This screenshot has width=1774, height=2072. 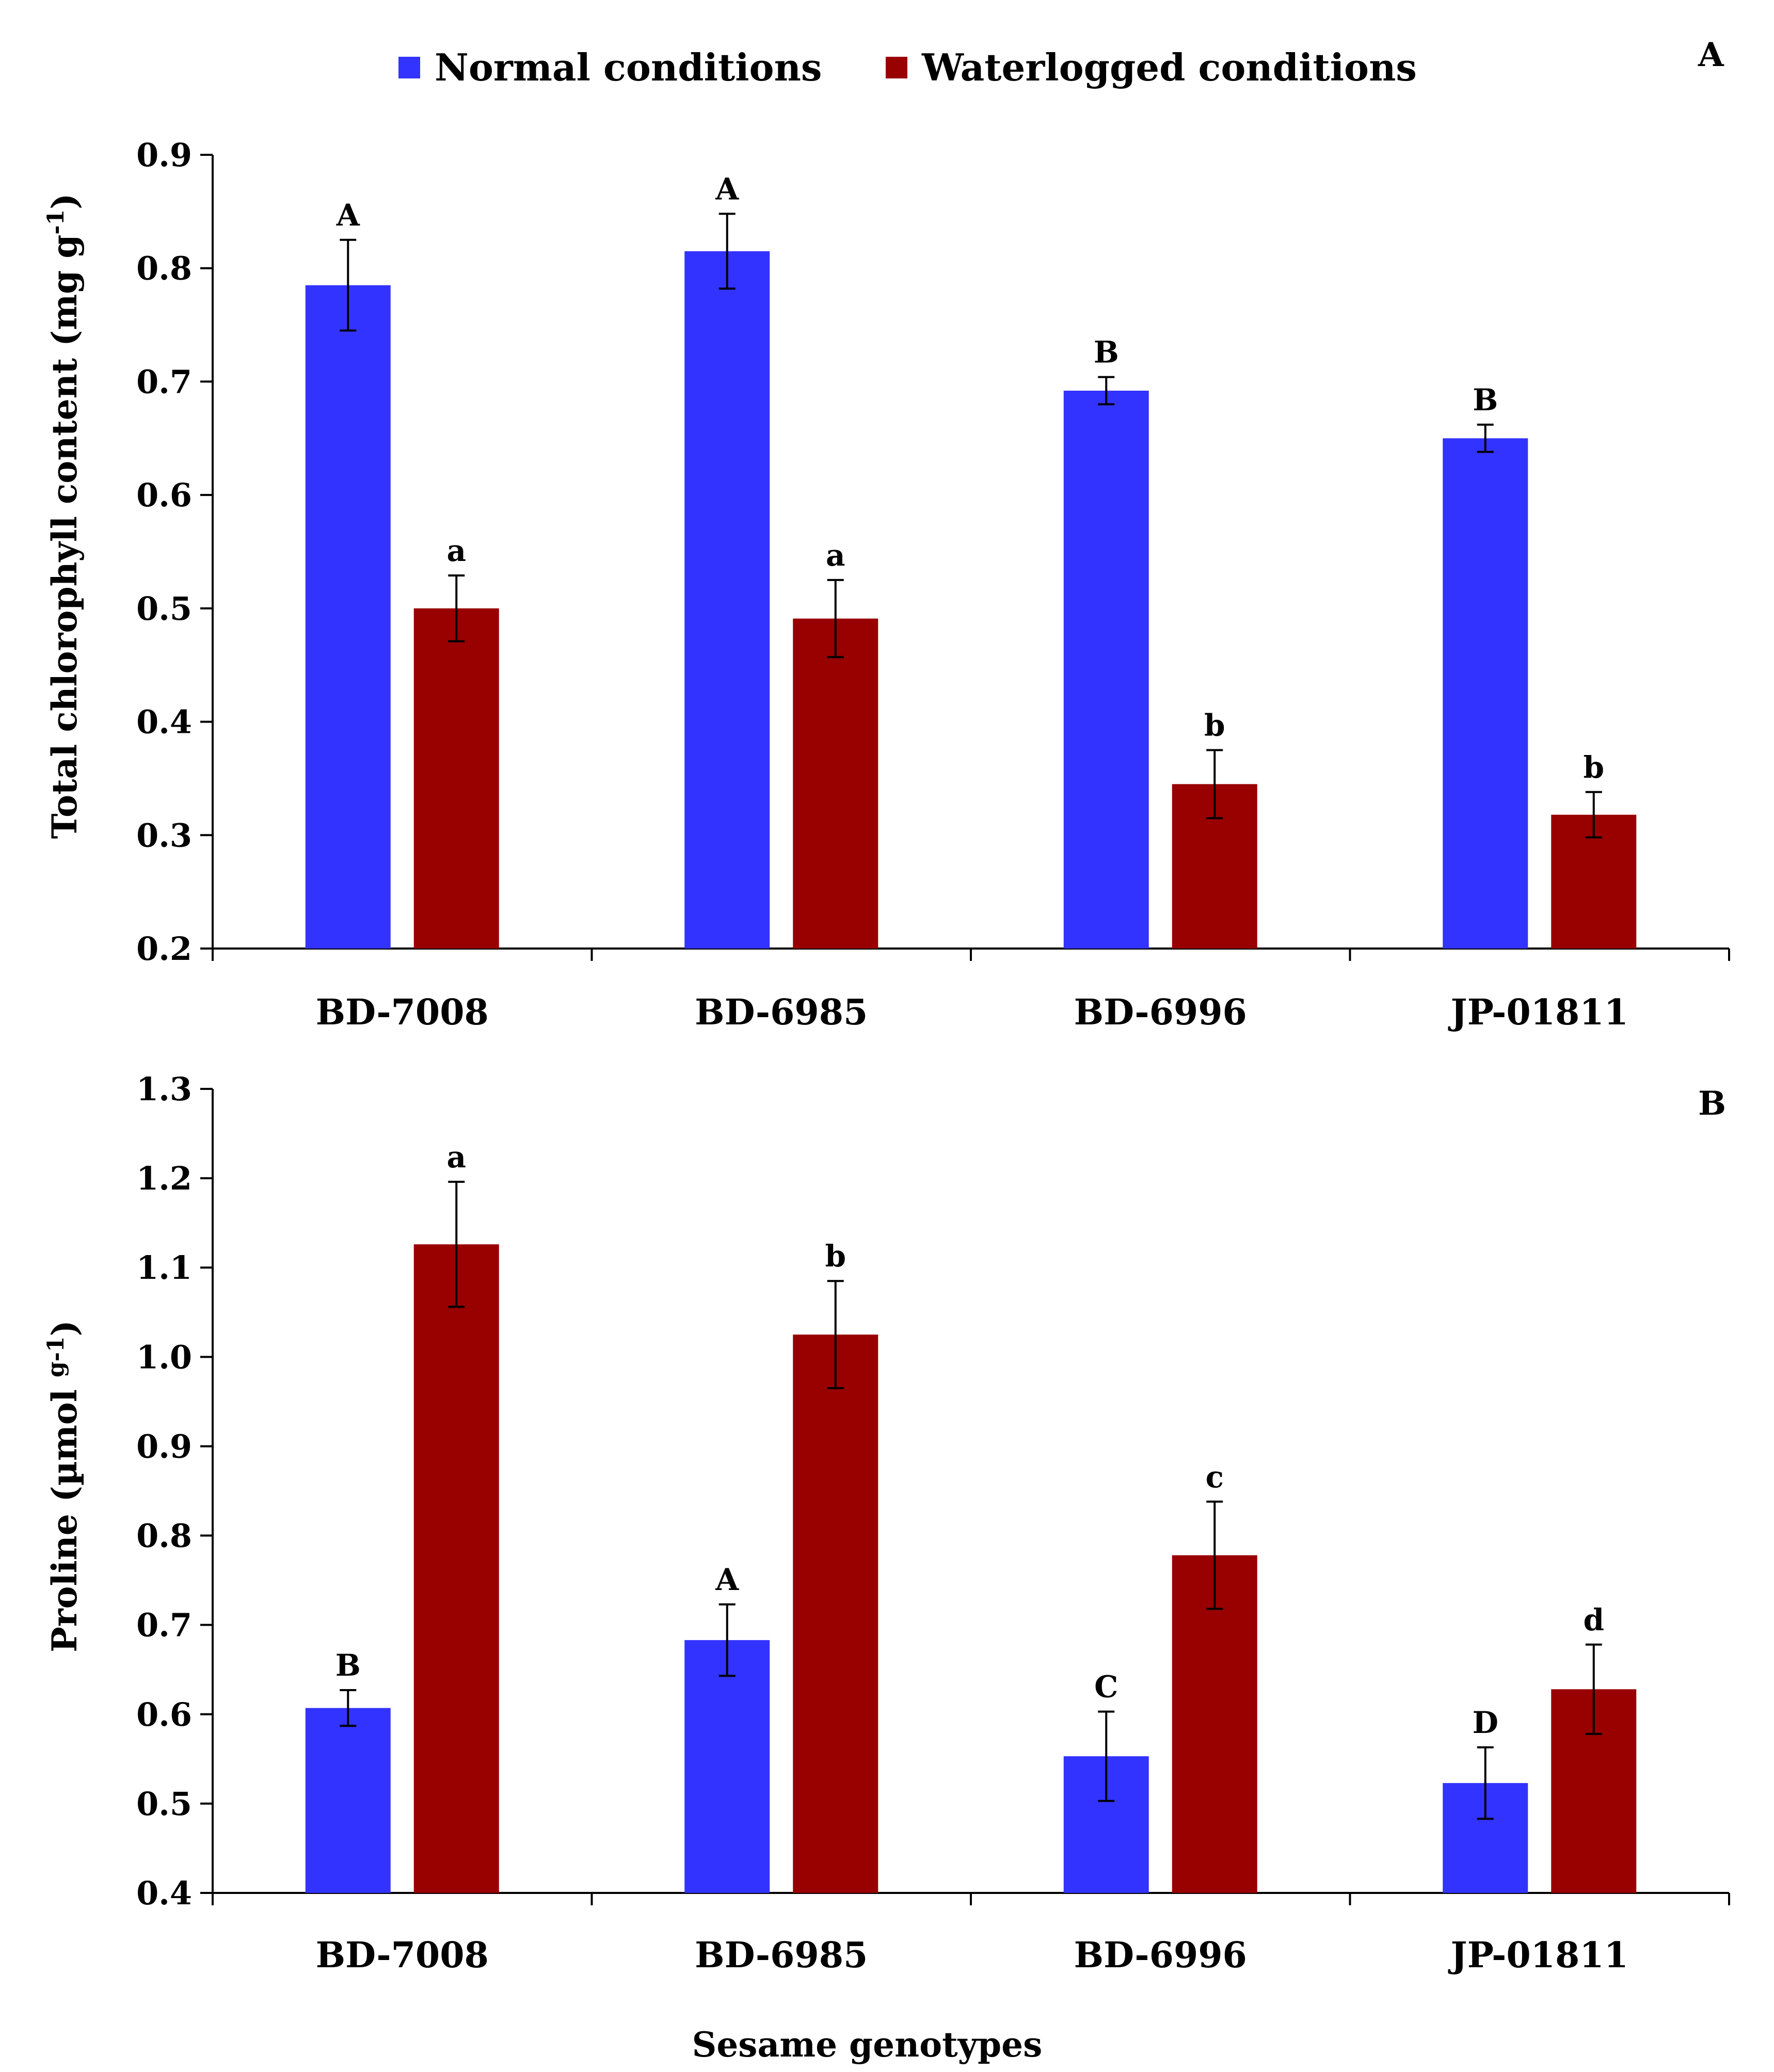 I want to click on panel-b-significance-label: D, so click(x=1485, y=1722).